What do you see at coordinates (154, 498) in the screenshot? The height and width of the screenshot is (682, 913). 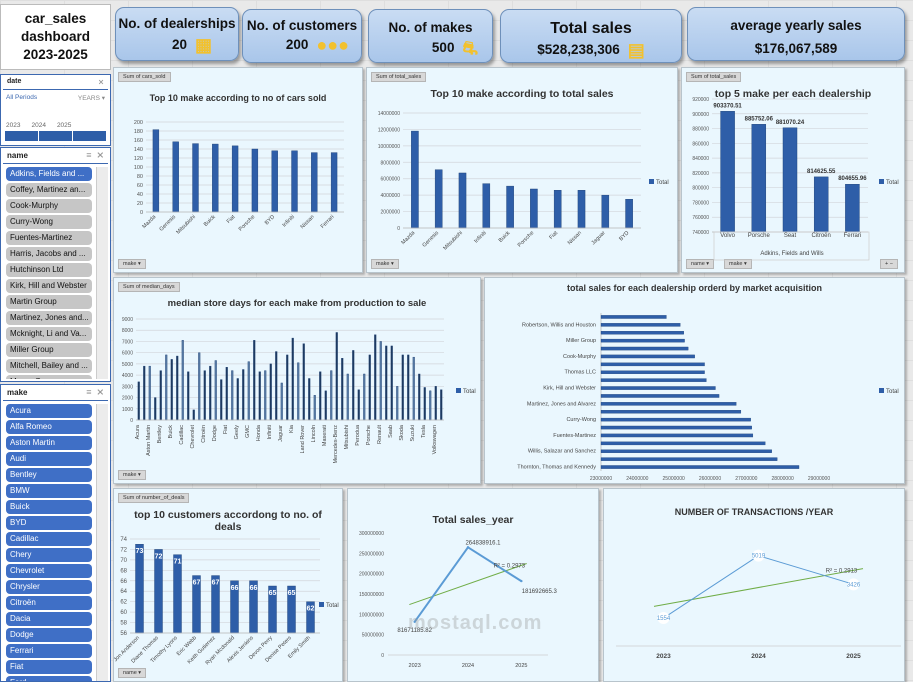 I see `pivot-field-tag: Sum of number_of_deals` at bounding box center [154, 498].